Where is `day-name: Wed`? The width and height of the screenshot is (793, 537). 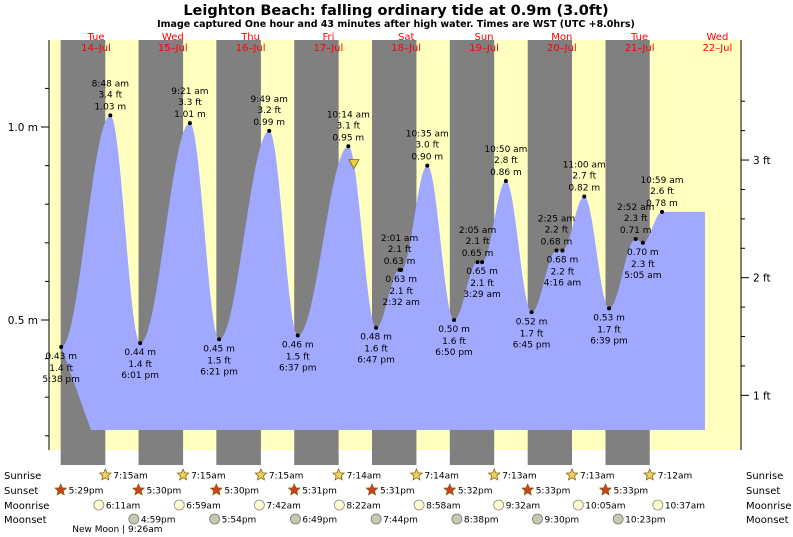
day-name: Wed is located at coordinates (717, 37).